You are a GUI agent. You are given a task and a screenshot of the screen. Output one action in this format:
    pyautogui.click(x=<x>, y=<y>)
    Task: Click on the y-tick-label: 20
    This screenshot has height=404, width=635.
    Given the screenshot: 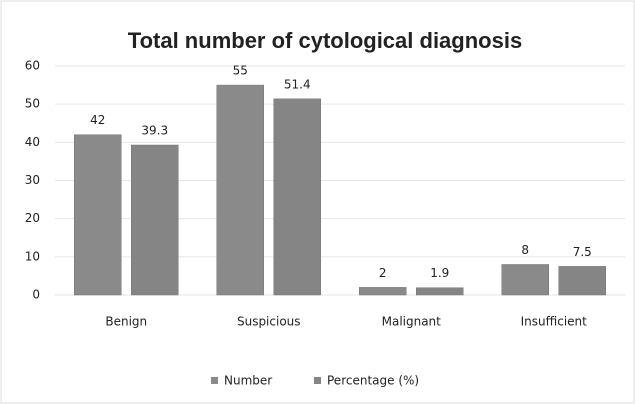 What is the action you would take?
    pyautogui.click(x=32, y=218)
    